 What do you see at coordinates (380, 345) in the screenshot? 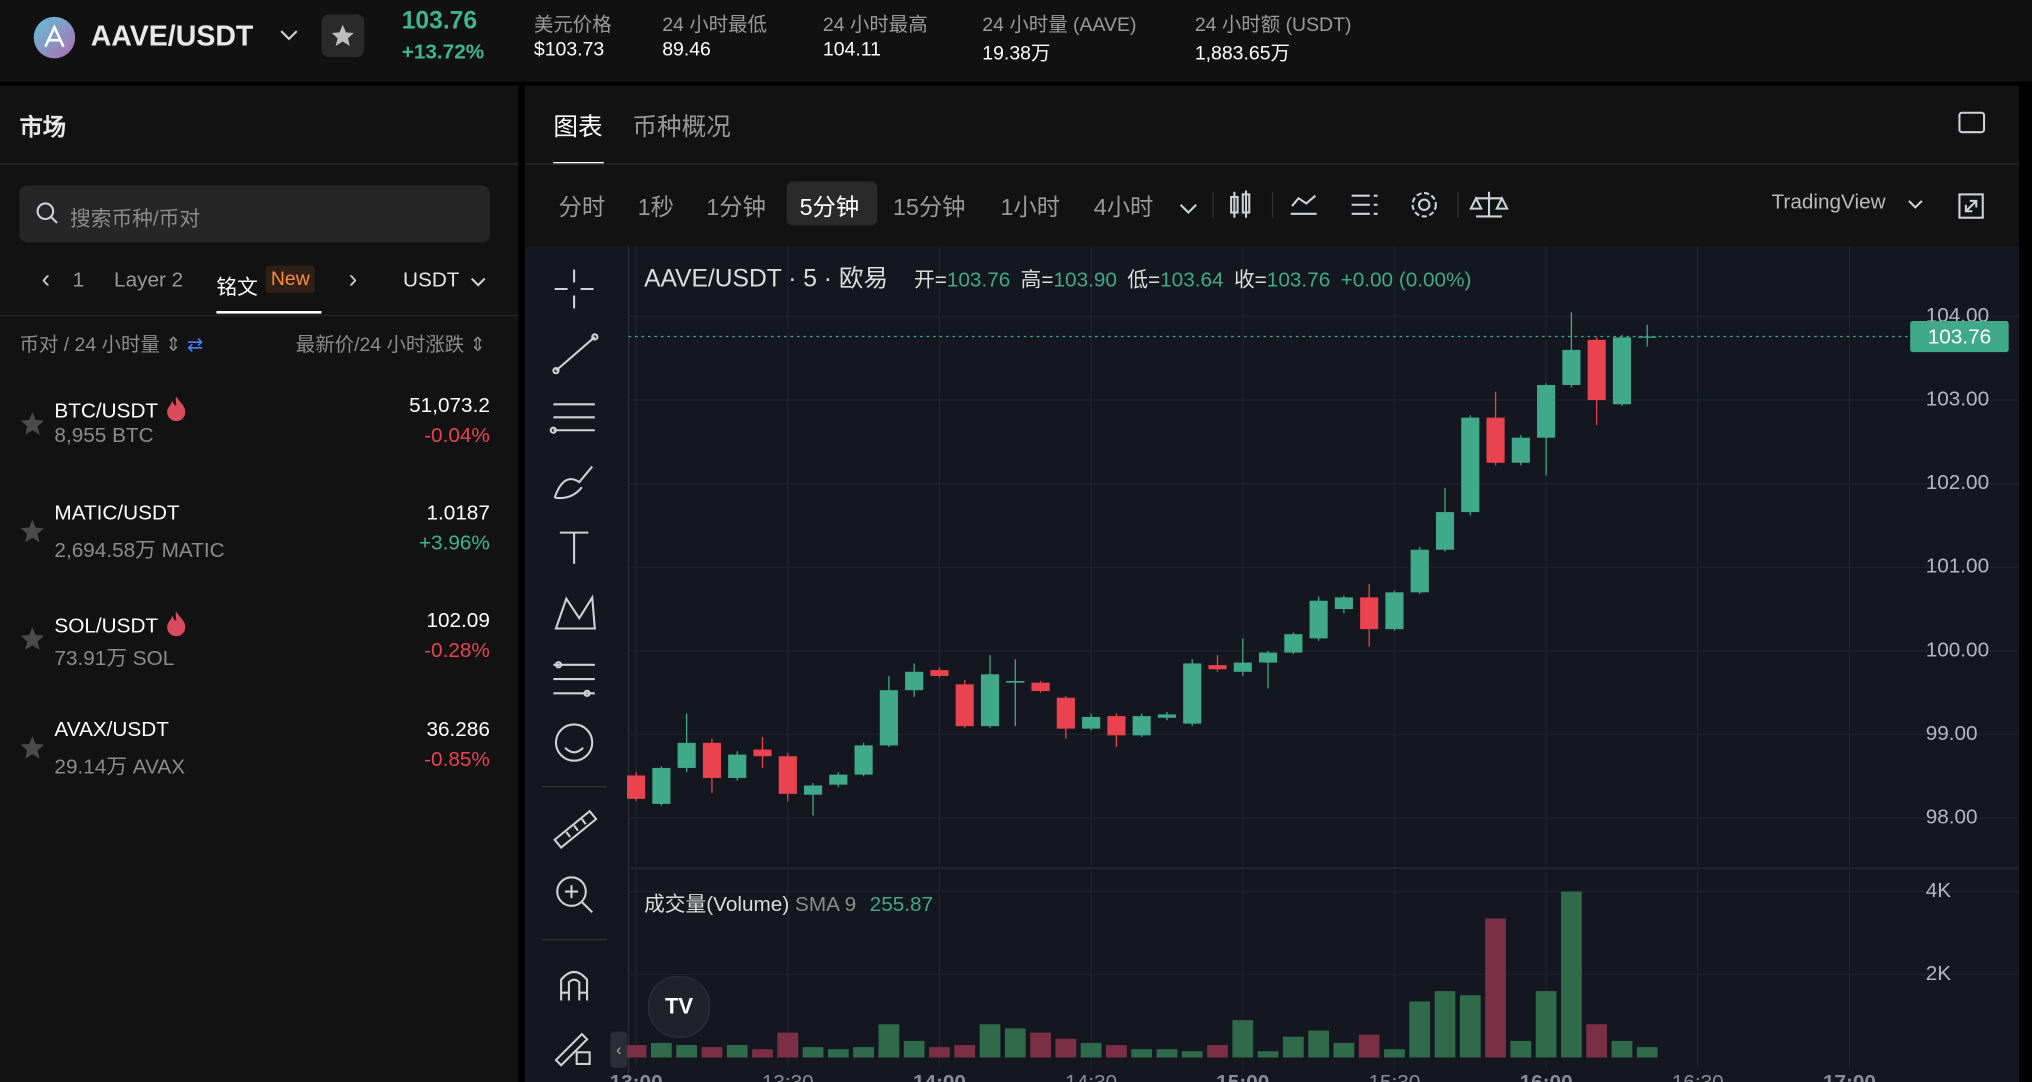
I see `column-right-text: 最新价/24 小时涨跌` at bounding box center [380, 345].